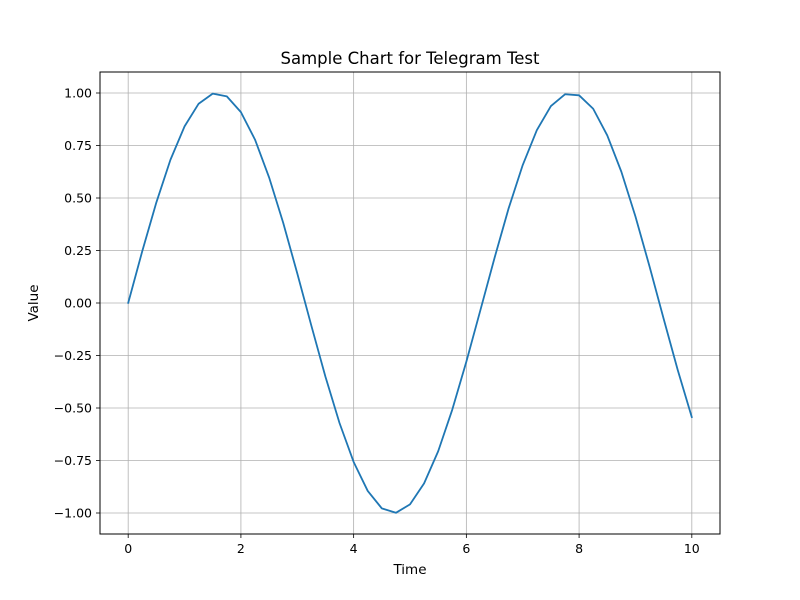  I want to click on x-axis-label: Time, so click(409, 570).